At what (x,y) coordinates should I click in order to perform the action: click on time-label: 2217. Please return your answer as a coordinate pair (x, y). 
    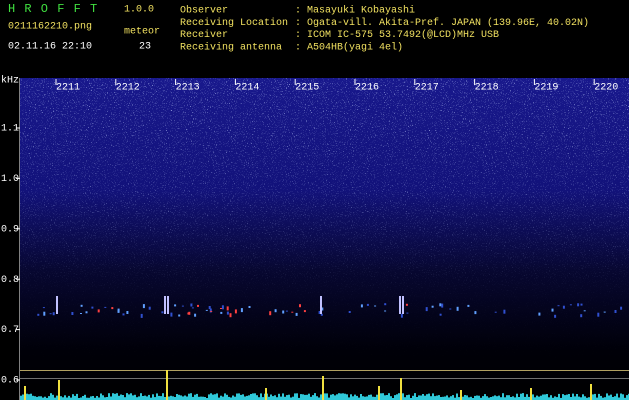
    Looking at the image, I should click on (427, 88).